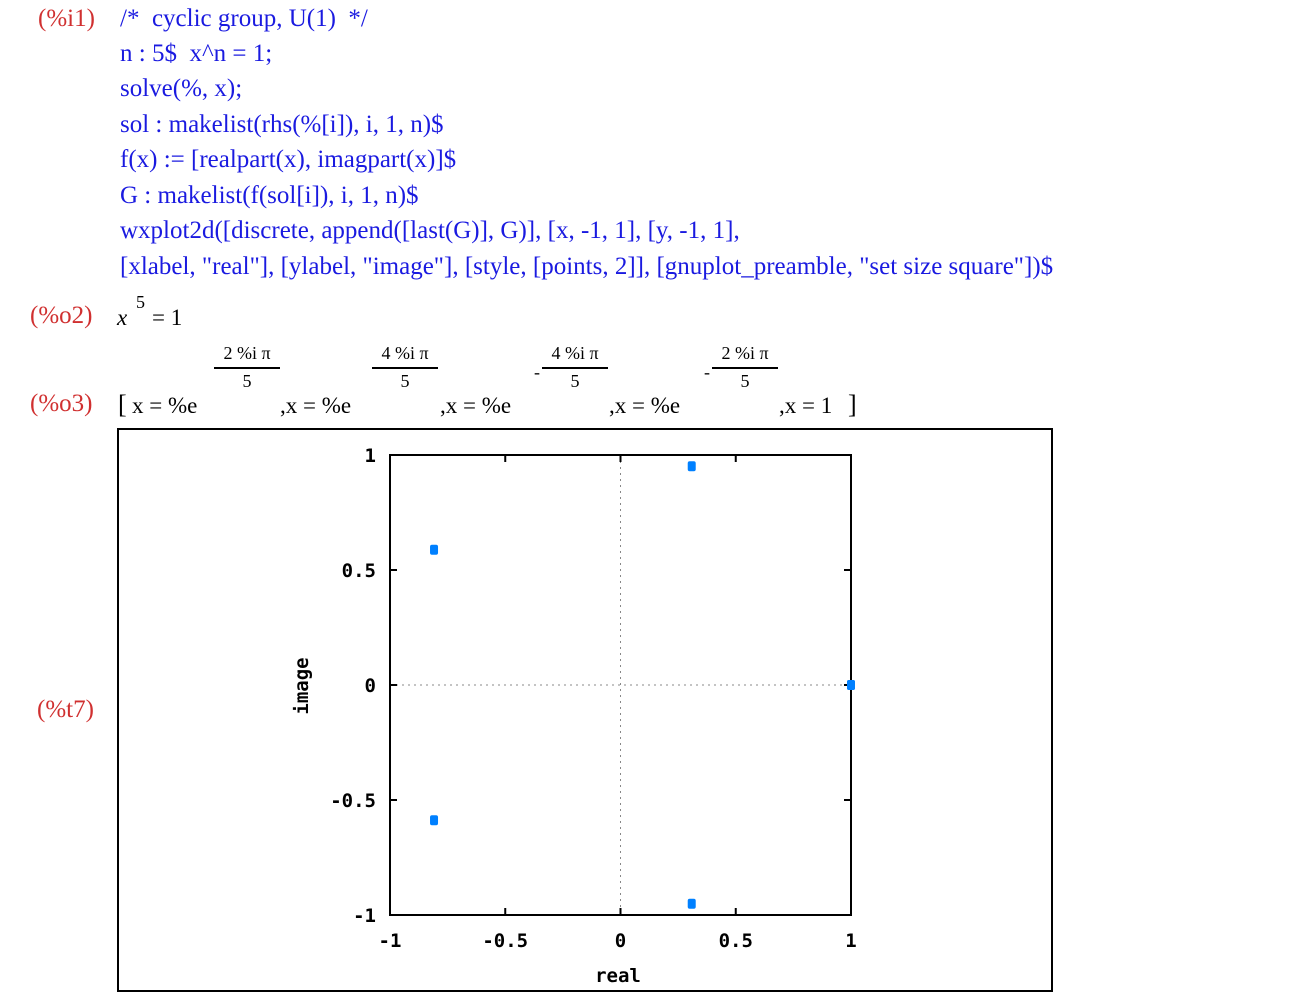  Describe the element at coordinates (165, 405) in the screenshot. I see `term-prefix: x = %e` at that location.